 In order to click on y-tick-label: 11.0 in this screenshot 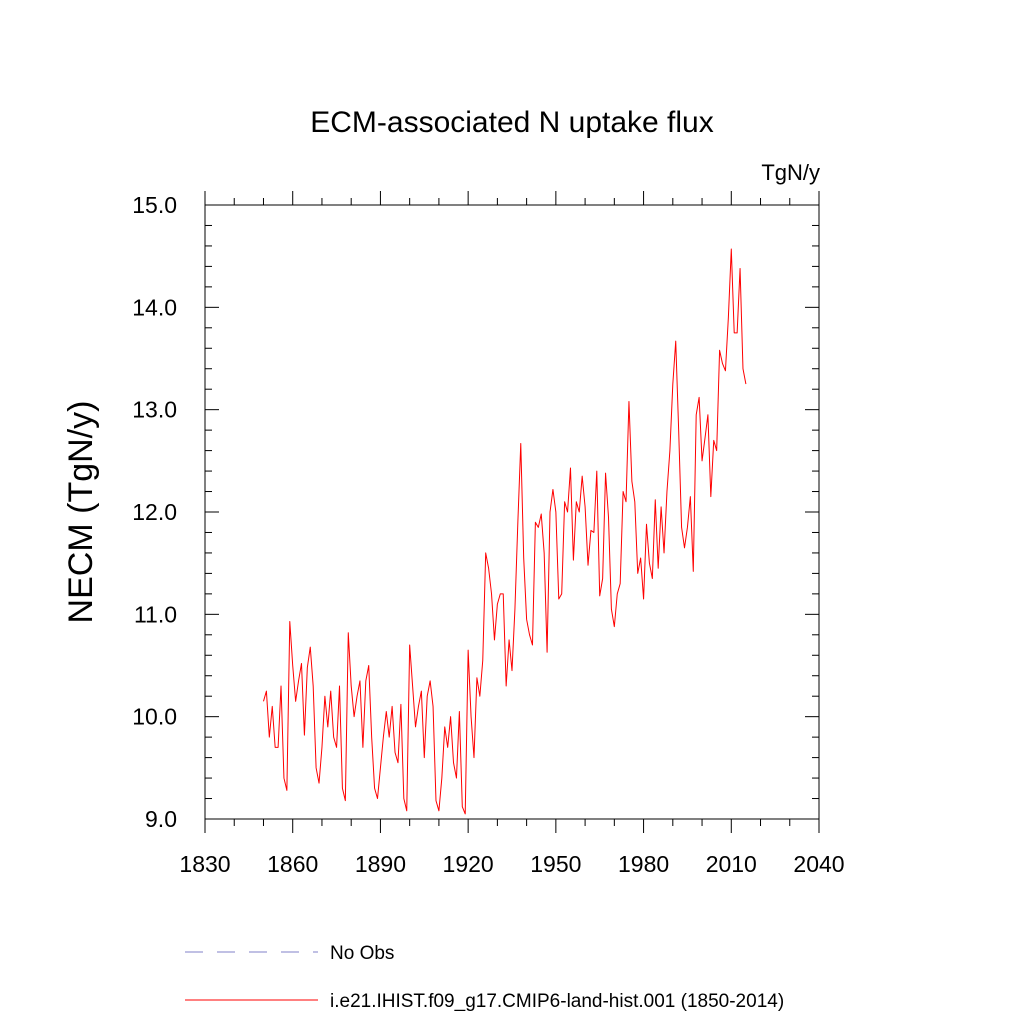, I will do `click(155, 614)`.